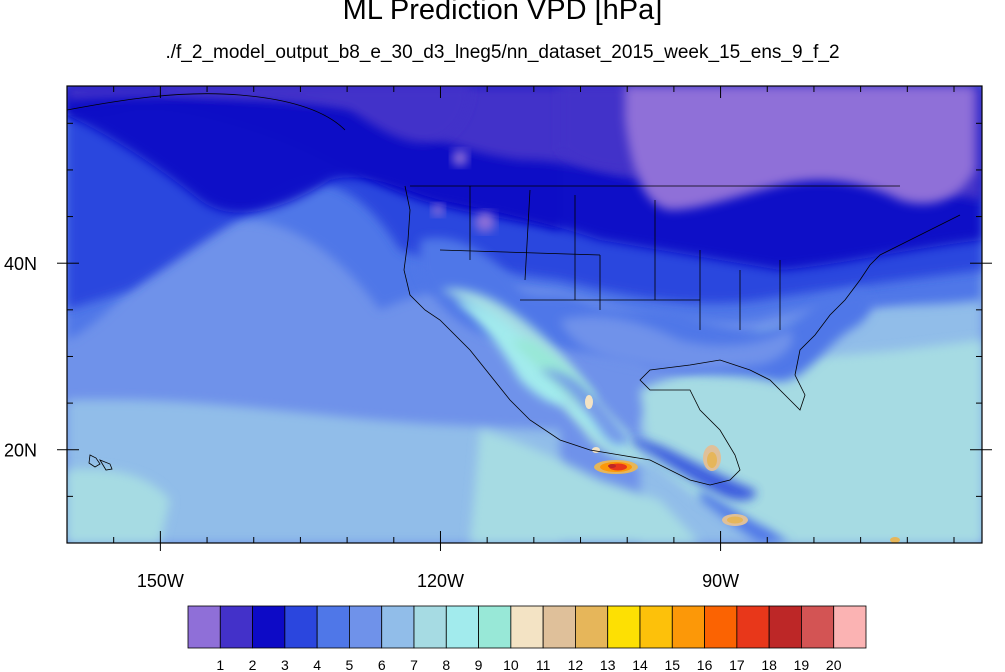  Describe the element at coordinates (220, 664) in the screenshot. I see `colorbar-label: 1` at that location.